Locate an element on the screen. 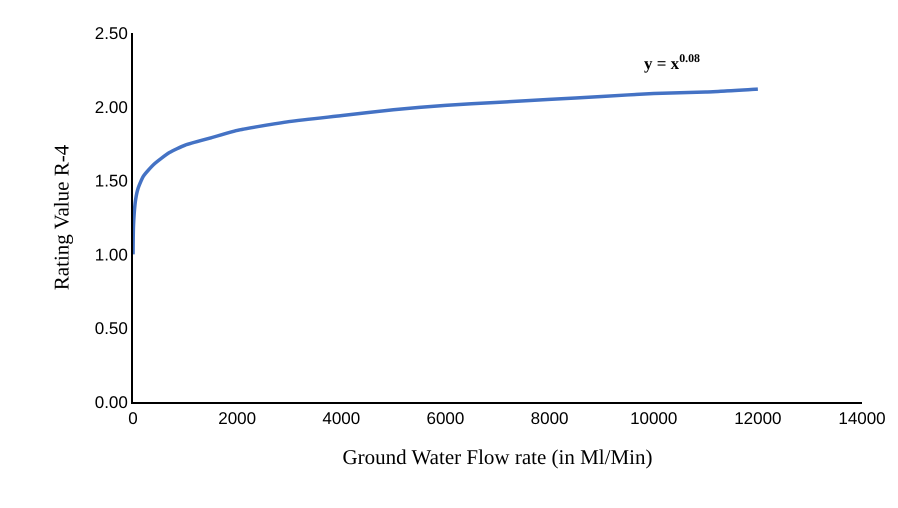  x-tick-label: 4000 is located at coordinates (341, 418).